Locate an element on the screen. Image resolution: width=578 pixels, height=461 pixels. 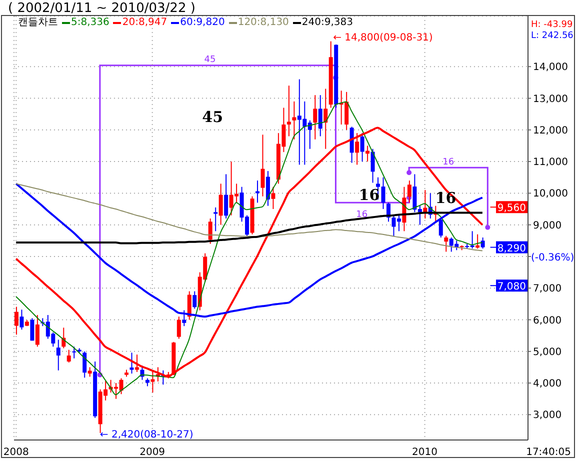
legend-label: 240:9,383 is located at coordinates (327, 23).